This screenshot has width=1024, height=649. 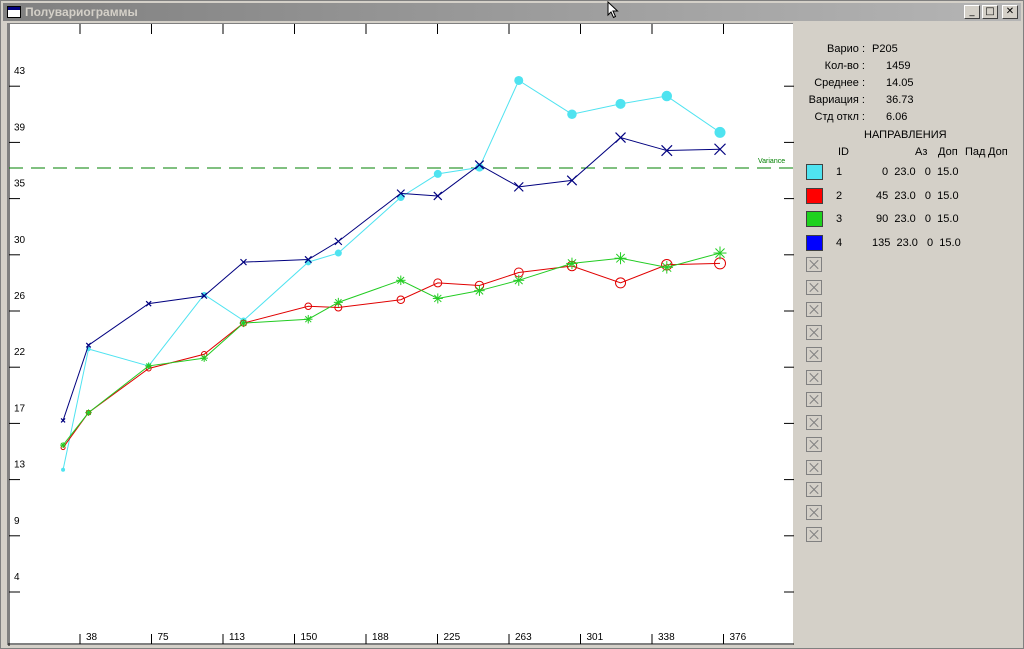 I want to click on x-tick-label: 263, so click(x=523, y=637).